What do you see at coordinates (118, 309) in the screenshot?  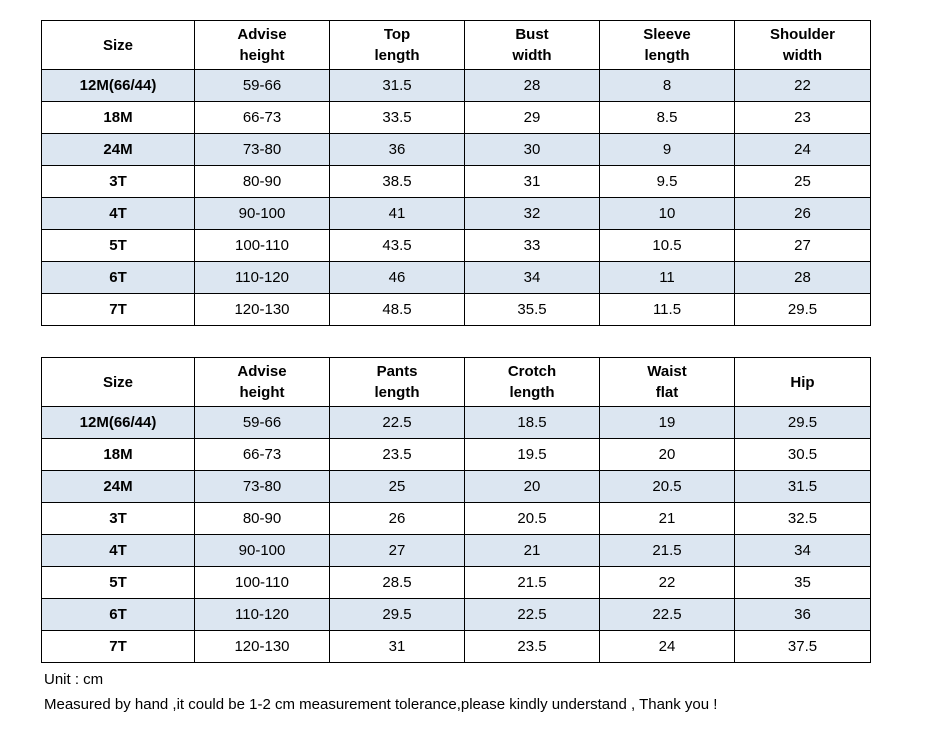 I see `top-size-label-cell: 7T` at bounding box center [118, 309].